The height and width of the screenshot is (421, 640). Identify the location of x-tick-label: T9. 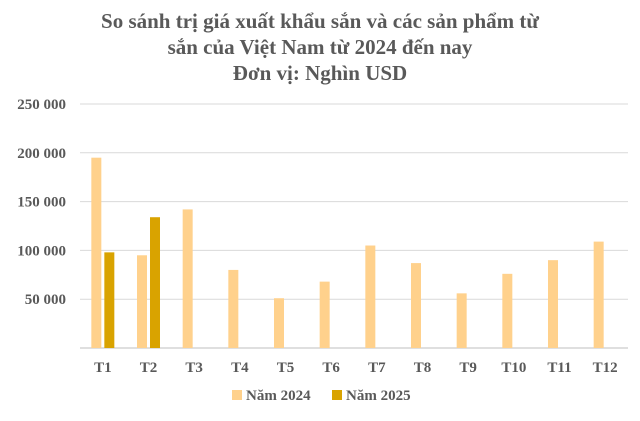
(468, 368).